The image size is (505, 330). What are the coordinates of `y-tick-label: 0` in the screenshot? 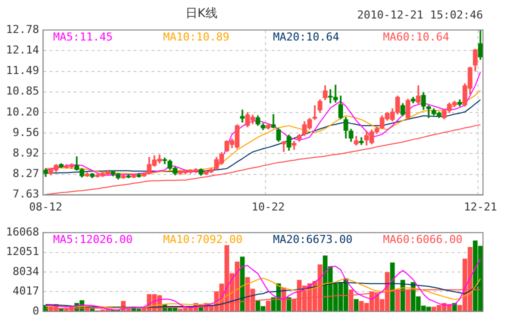 It's located at (36, 311).